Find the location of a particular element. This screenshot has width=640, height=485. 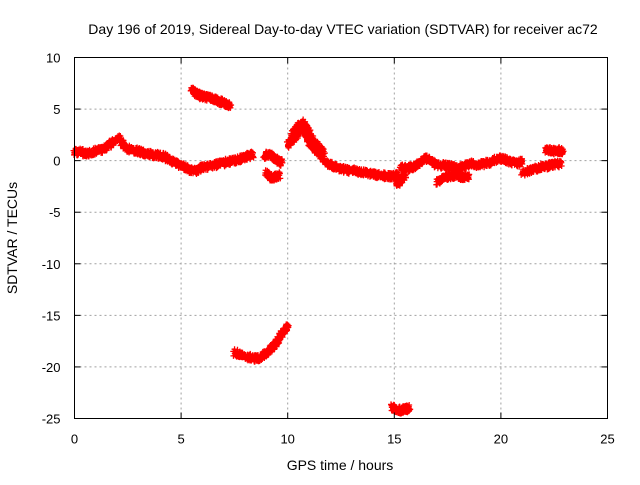

y-tick-label: -10 is located at coordinates (51, 264).